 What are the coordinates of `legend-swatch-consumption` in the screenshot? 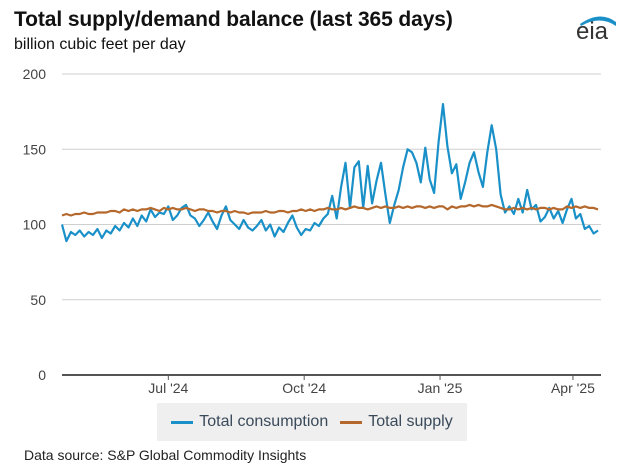 It's located at (182, 422).